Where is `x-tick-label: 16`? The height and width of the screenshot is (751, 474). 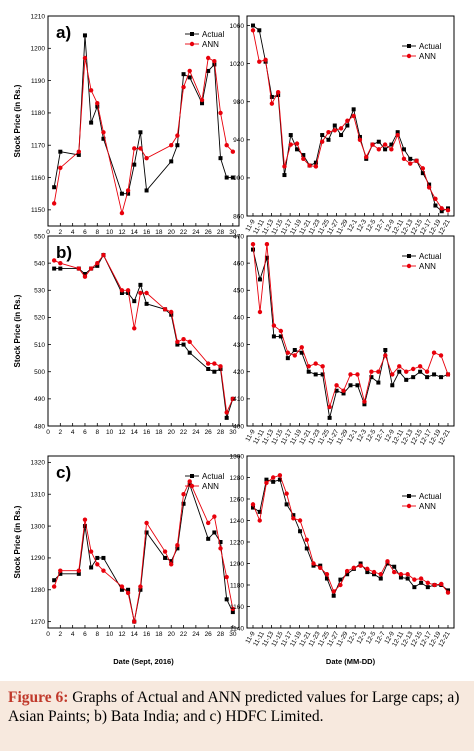
x-tick-label: 16 is located at coordinates (147, 634).